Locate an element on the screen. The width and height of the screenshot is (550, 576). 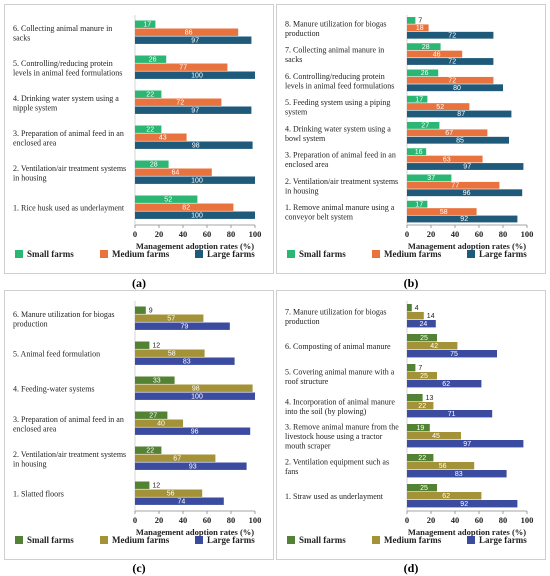
data-label: 79 is located at coordinates (185, 327).